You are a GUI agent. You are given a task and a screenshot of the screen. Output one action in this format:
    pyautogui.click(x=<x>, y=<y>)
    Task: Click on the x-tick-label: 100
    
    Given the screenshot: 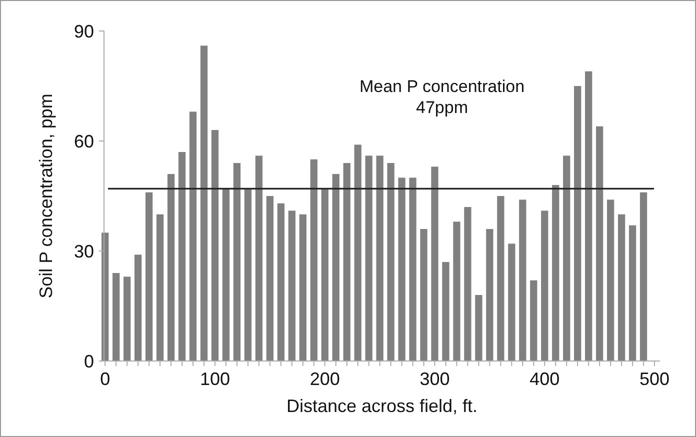 What is the action you would take?
    pyautogui.click(x=215, y=379)
    